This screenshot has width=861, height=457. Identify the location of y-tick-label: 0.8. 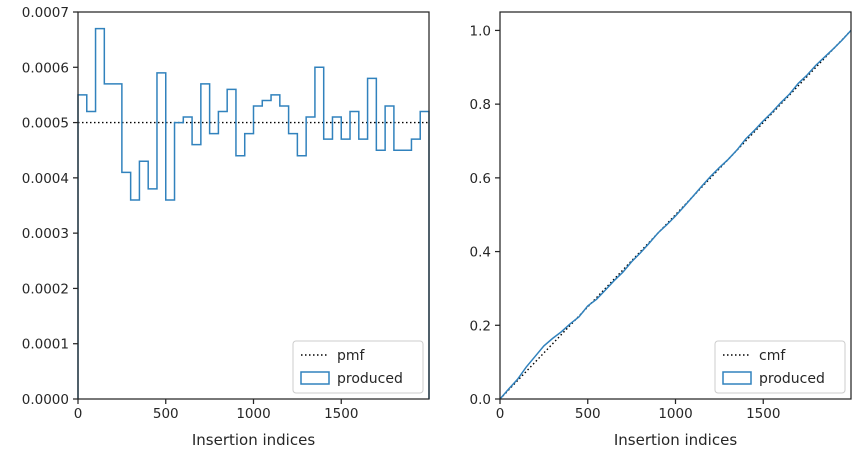
(480, 105).